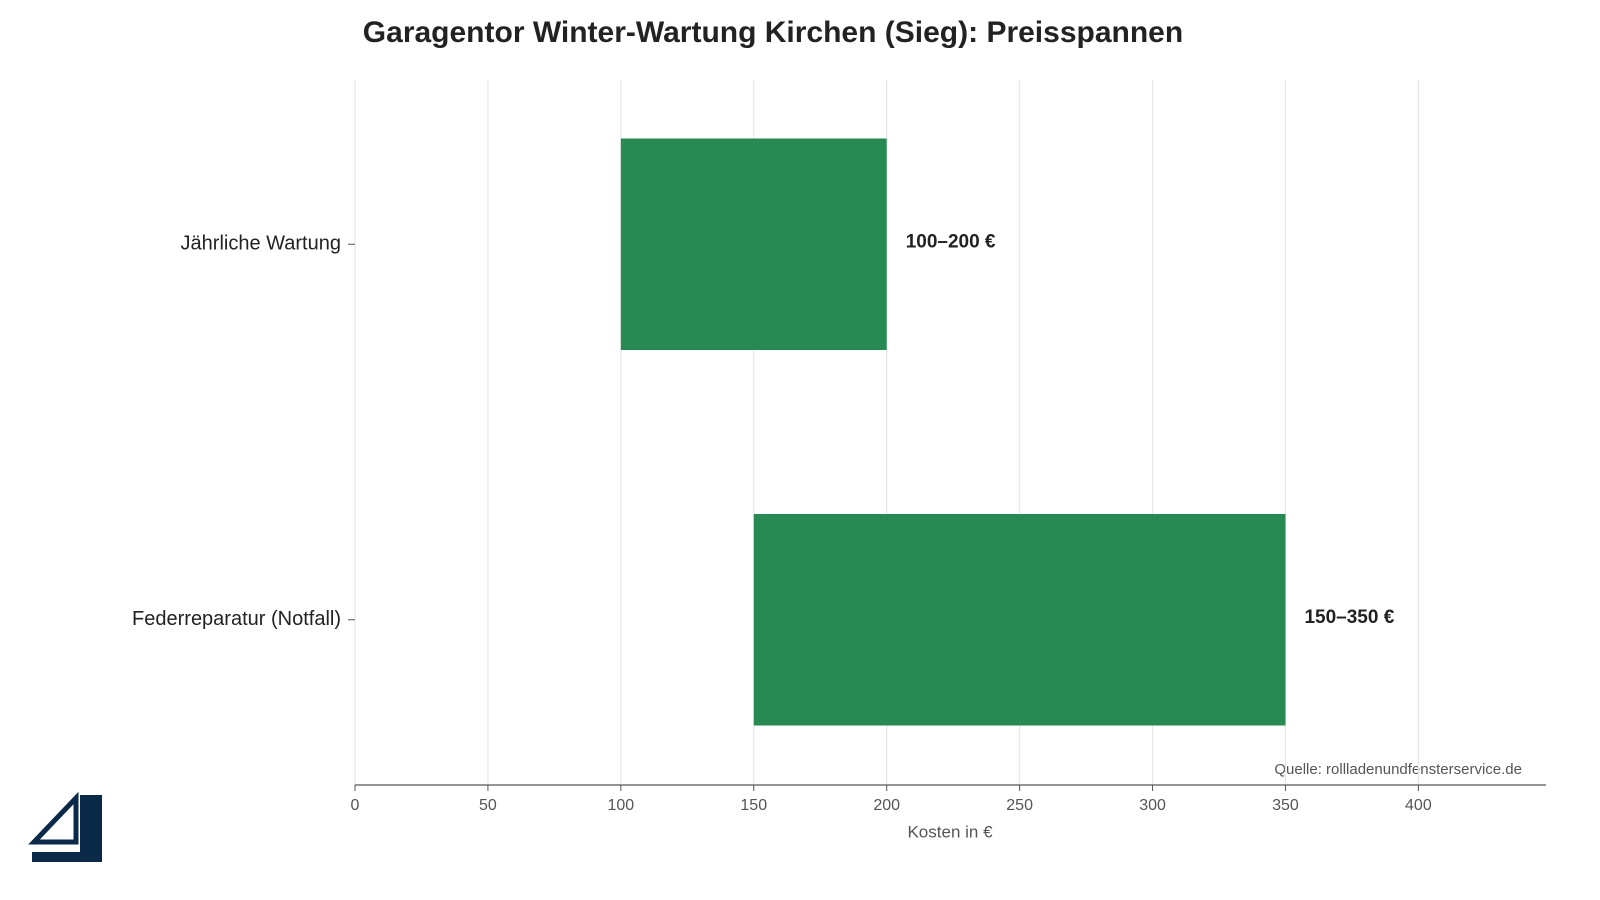 Image resolution: width=1600 pixels, height=900 pixels. Describe the element at coordinates (1019, 805) in the screenshot. I see `x-tick-label: 250` at that location.